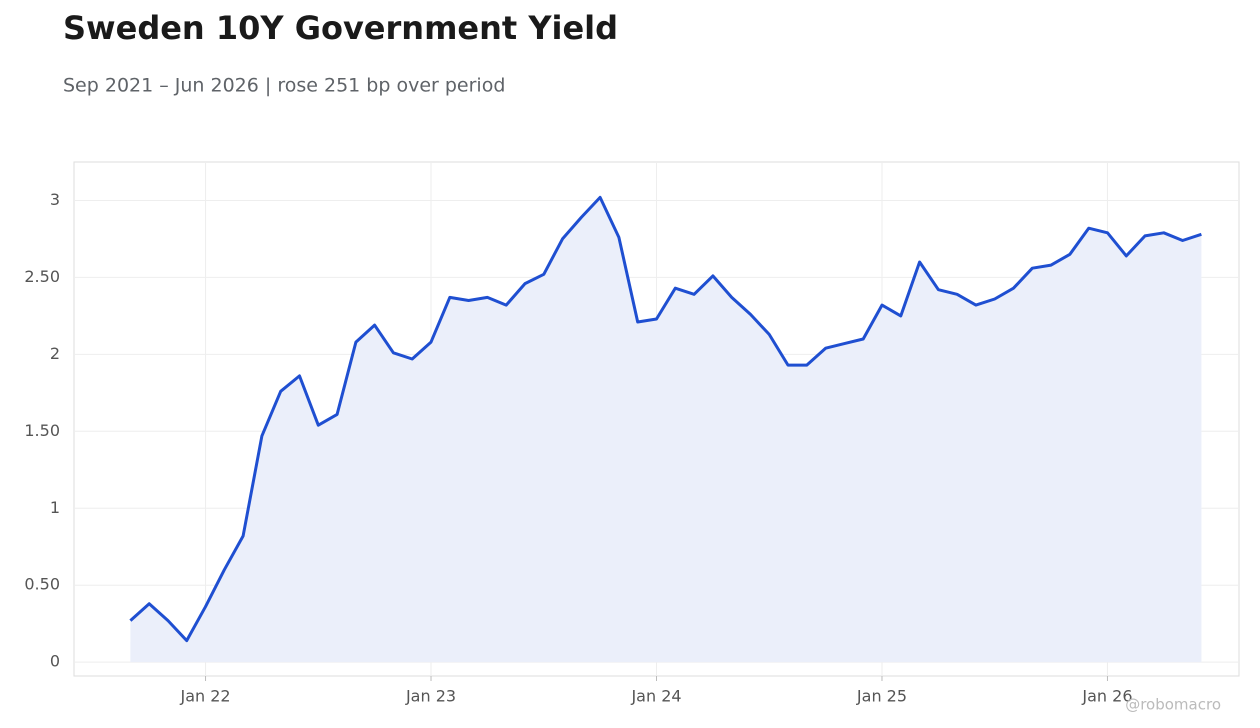 The image size is (1260, 728). What do you see at coordinates (42, 276) in the screenshot?
I see `y-tick-label: 2.50` at bounding box center [42, 276].